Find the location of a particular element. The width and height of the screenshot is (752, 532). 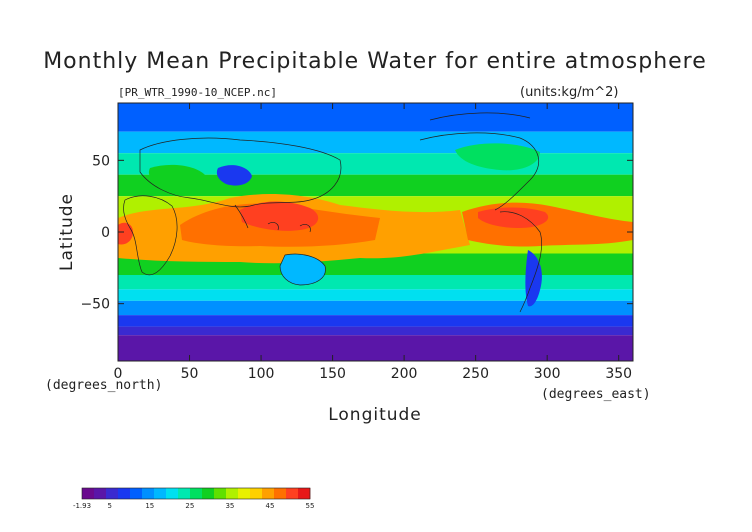

colorbar-frame is located at coordinates (196, 493).